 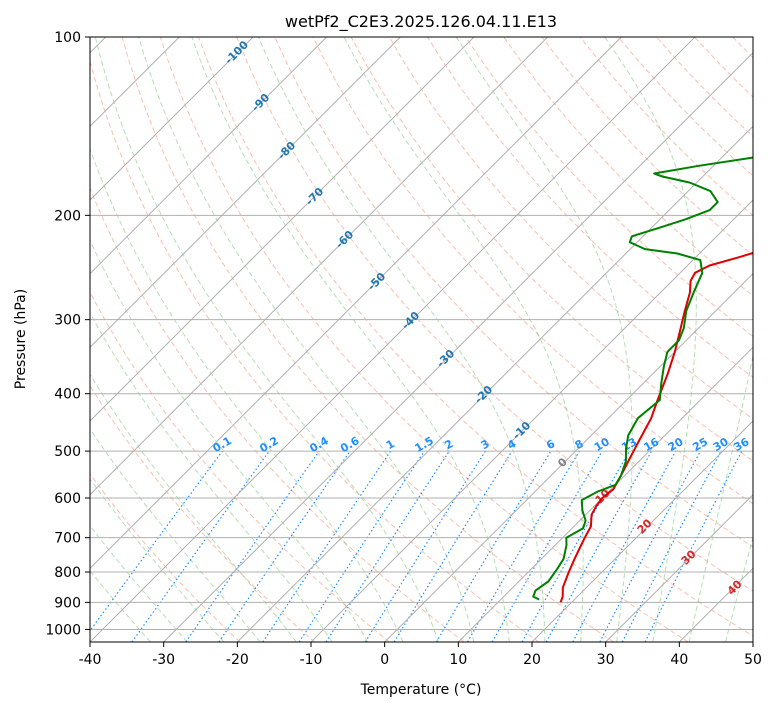 I want to click on y-tick-label: 400, so click(x=67, y=395).